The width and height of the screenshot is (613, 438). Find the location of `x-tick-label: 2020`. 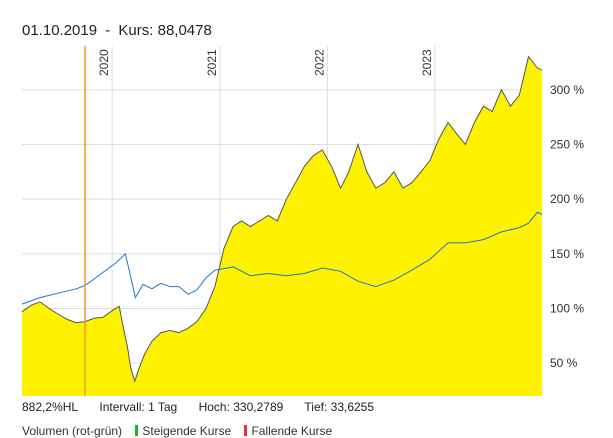

x-tick-label: 2020 is located at coordinates (104, 62).